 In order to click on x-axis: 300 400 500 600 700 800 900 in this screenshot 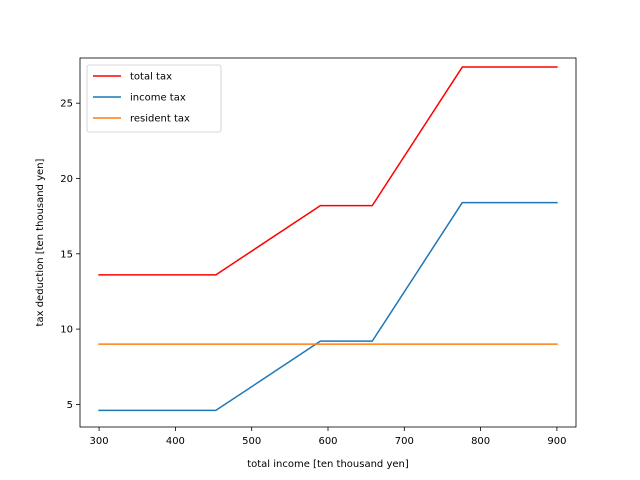, I will do `click(328, 437)`.